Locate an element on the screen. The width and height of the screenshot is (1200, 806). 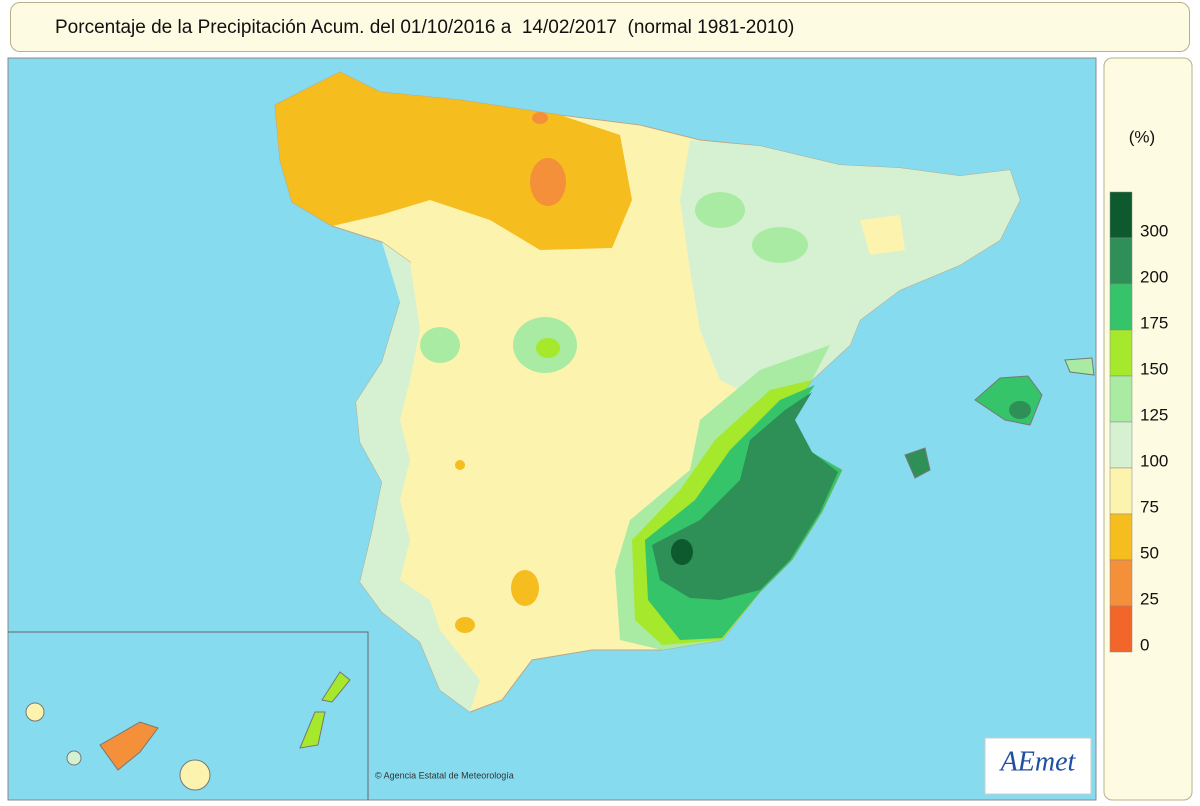
legend-label: 300 is located at coordinates (1154, 230).